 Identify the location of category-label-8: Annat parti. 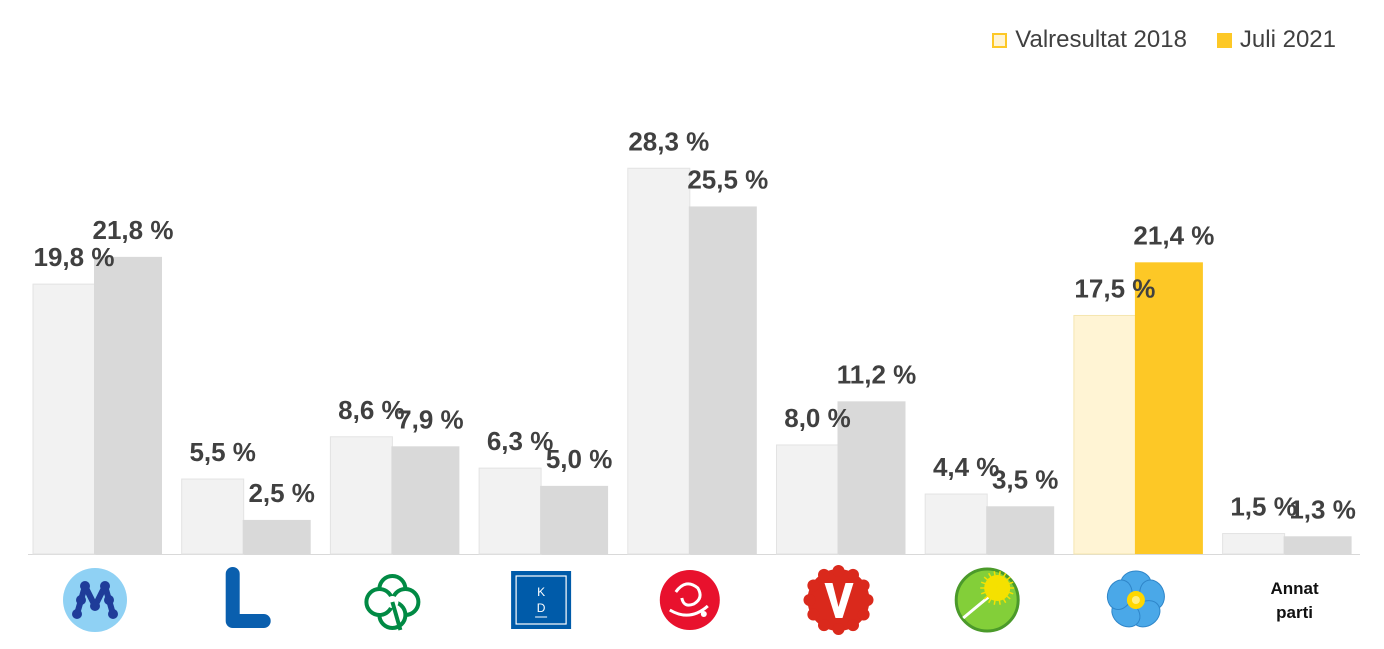
(1295, 600).